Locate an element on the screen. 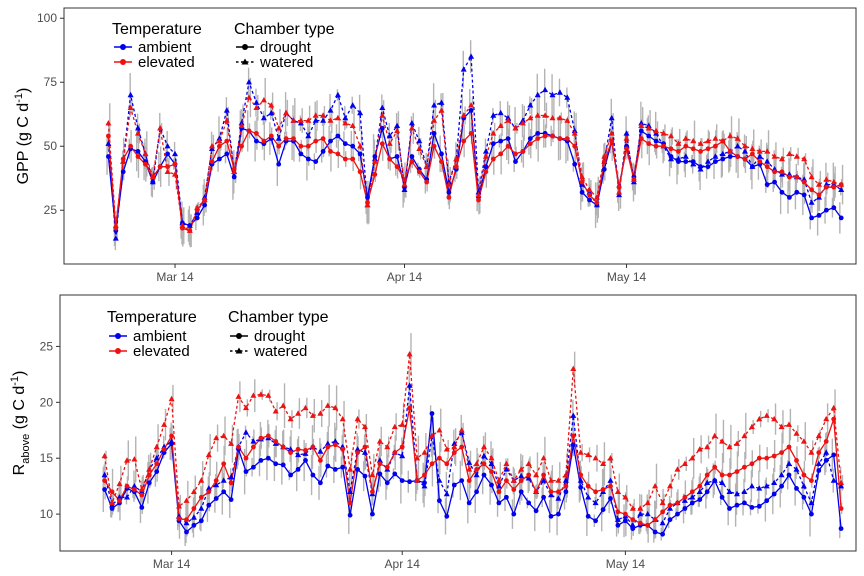 This screenshot has height=576, width=864. x-tick-label: Apr 14 is located at coordinates (405, 277).